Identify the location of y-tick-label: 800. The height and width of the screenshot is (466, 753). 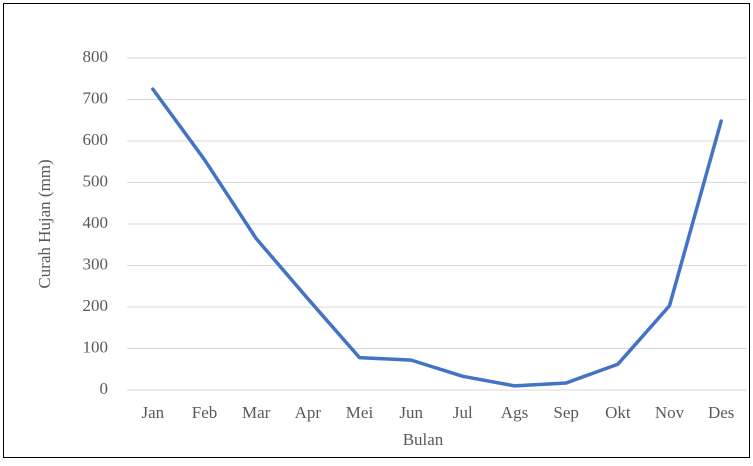
(96, 56).